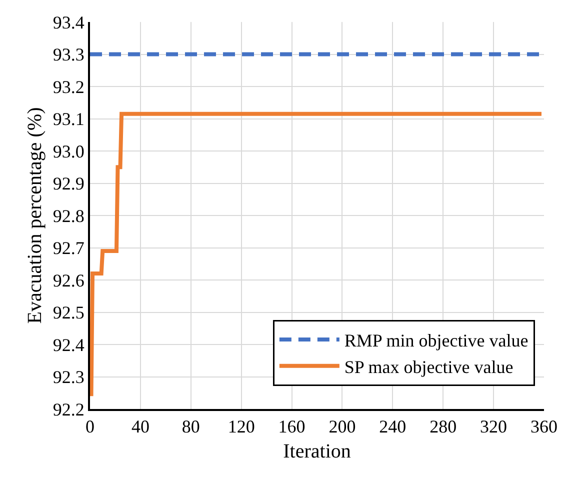 This screenshot has height=479, width=570. Describe the element at coordinates (392, 426) in the screenshot. I see `x-tick-label: 240` at that location.